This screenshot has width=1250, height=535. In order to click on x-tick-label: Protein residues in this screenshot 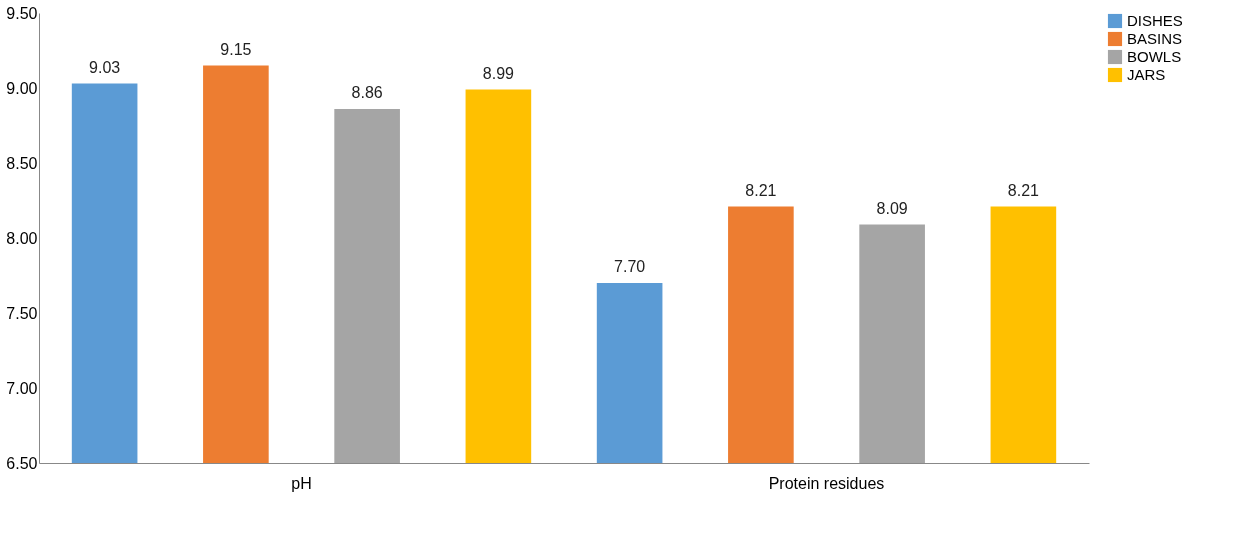, I will do `click(826, 483)`.